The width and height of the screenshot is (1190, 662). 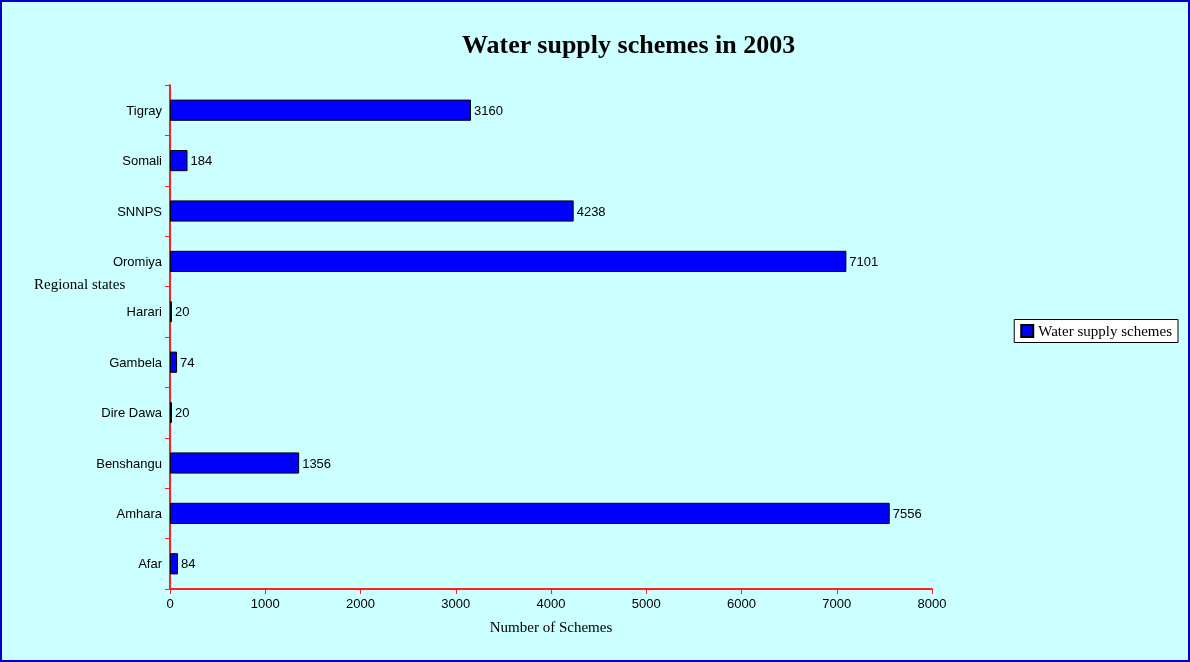 I want to click on data-label: 1356, so click(x=317, y=463).